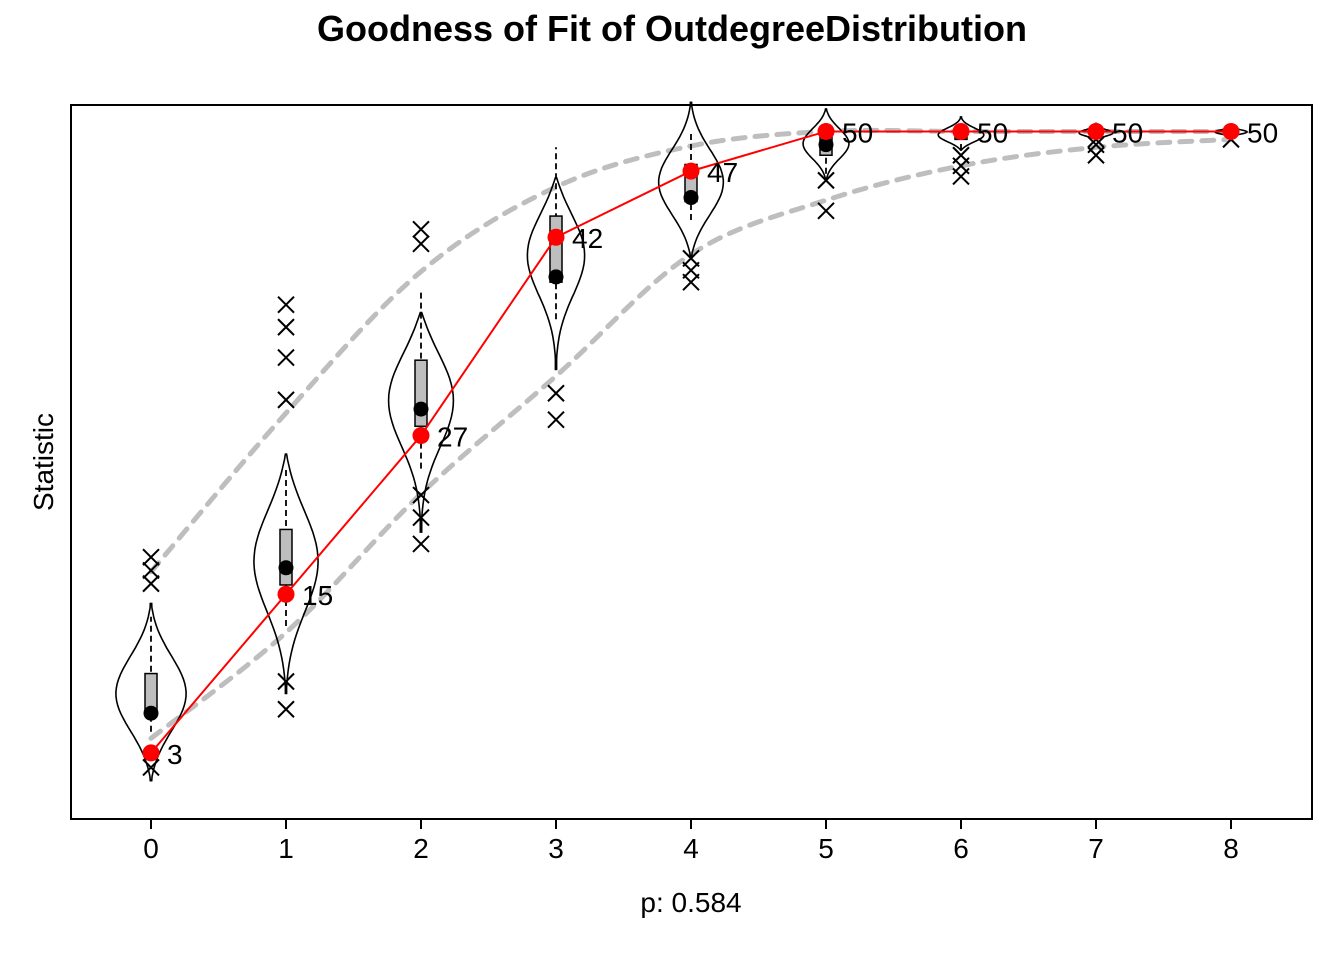 The image size is (1344, 960). I want to click on observed-label-3: 42, so click(587, 238).